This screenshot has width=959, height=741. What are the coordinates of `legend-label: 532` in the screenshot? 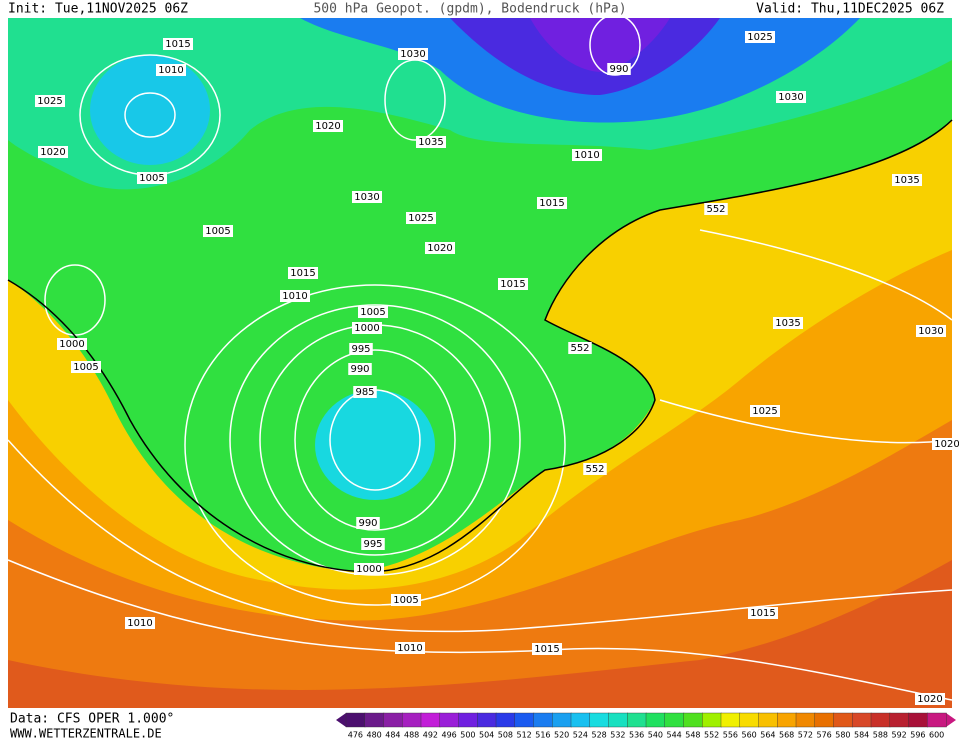 It's located at (617, 735).